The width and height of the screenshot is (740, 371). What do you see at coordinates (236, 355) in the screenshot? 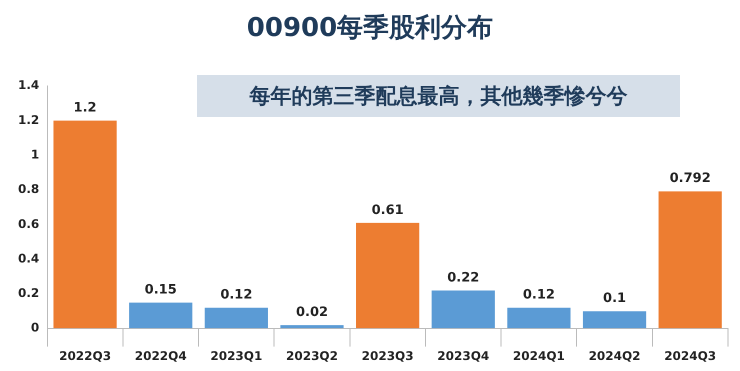
I see `x-tick-label: 2023Q1` at bounding box center [236, 355].